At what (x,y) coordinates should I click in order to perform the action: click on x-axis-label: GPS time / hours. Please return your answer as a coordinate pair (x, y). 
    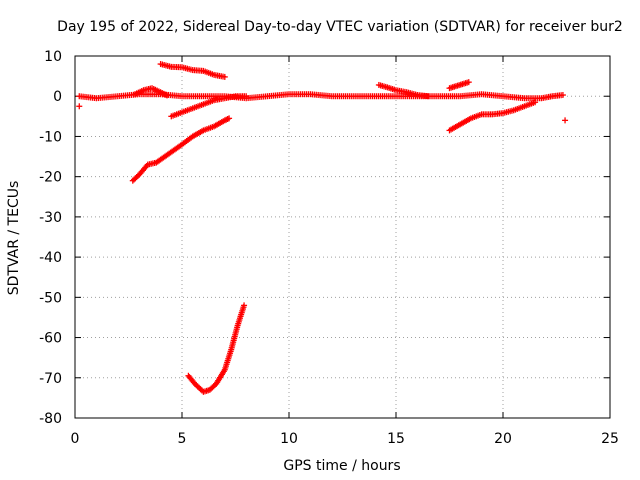
    Looking at the image, I should click on (341, 466).